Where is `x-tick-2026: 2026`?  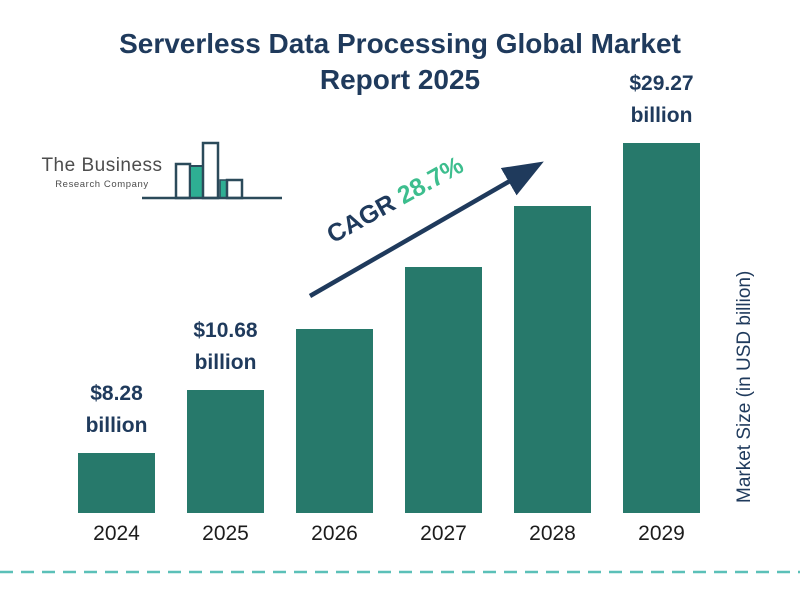
x-tick-2026: 2026 is located at coordinates (334, 533).